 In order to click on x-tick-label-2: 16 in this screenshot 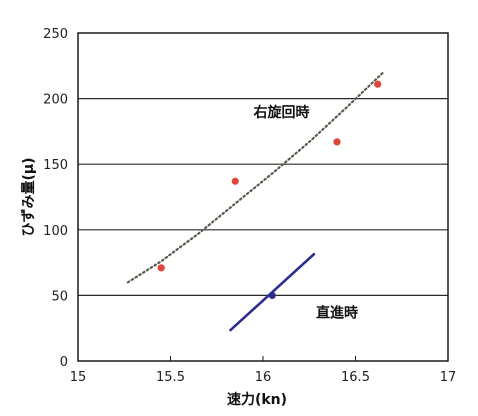, I will do `click(263, 377)`.